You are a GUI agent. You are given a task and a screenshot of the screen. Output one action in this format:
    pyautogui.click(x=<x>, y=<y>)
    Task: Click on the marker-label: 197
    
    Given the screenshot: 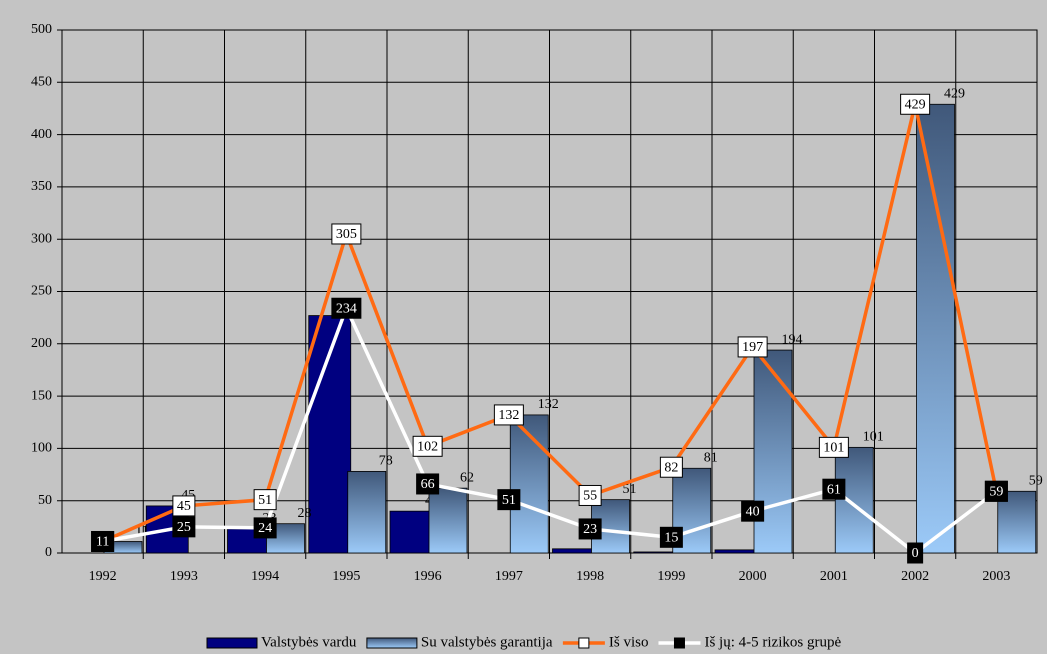 What is the action you would take?
    pyautogui.click(x=752, y=347)
    